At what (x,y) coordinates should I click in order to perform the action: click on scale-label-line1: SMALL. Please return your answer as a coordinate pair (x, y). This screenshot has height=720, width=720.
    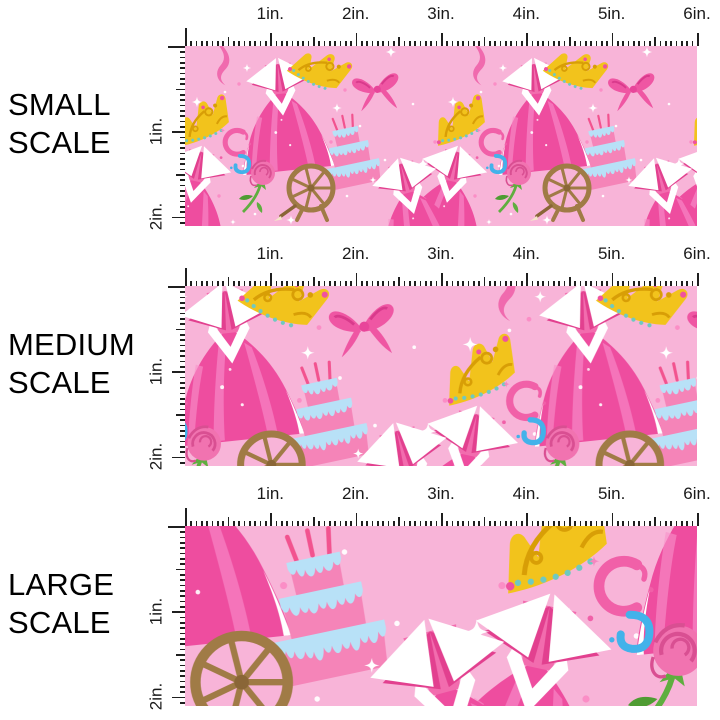
    Looking at the image, I should click on (59, 104).